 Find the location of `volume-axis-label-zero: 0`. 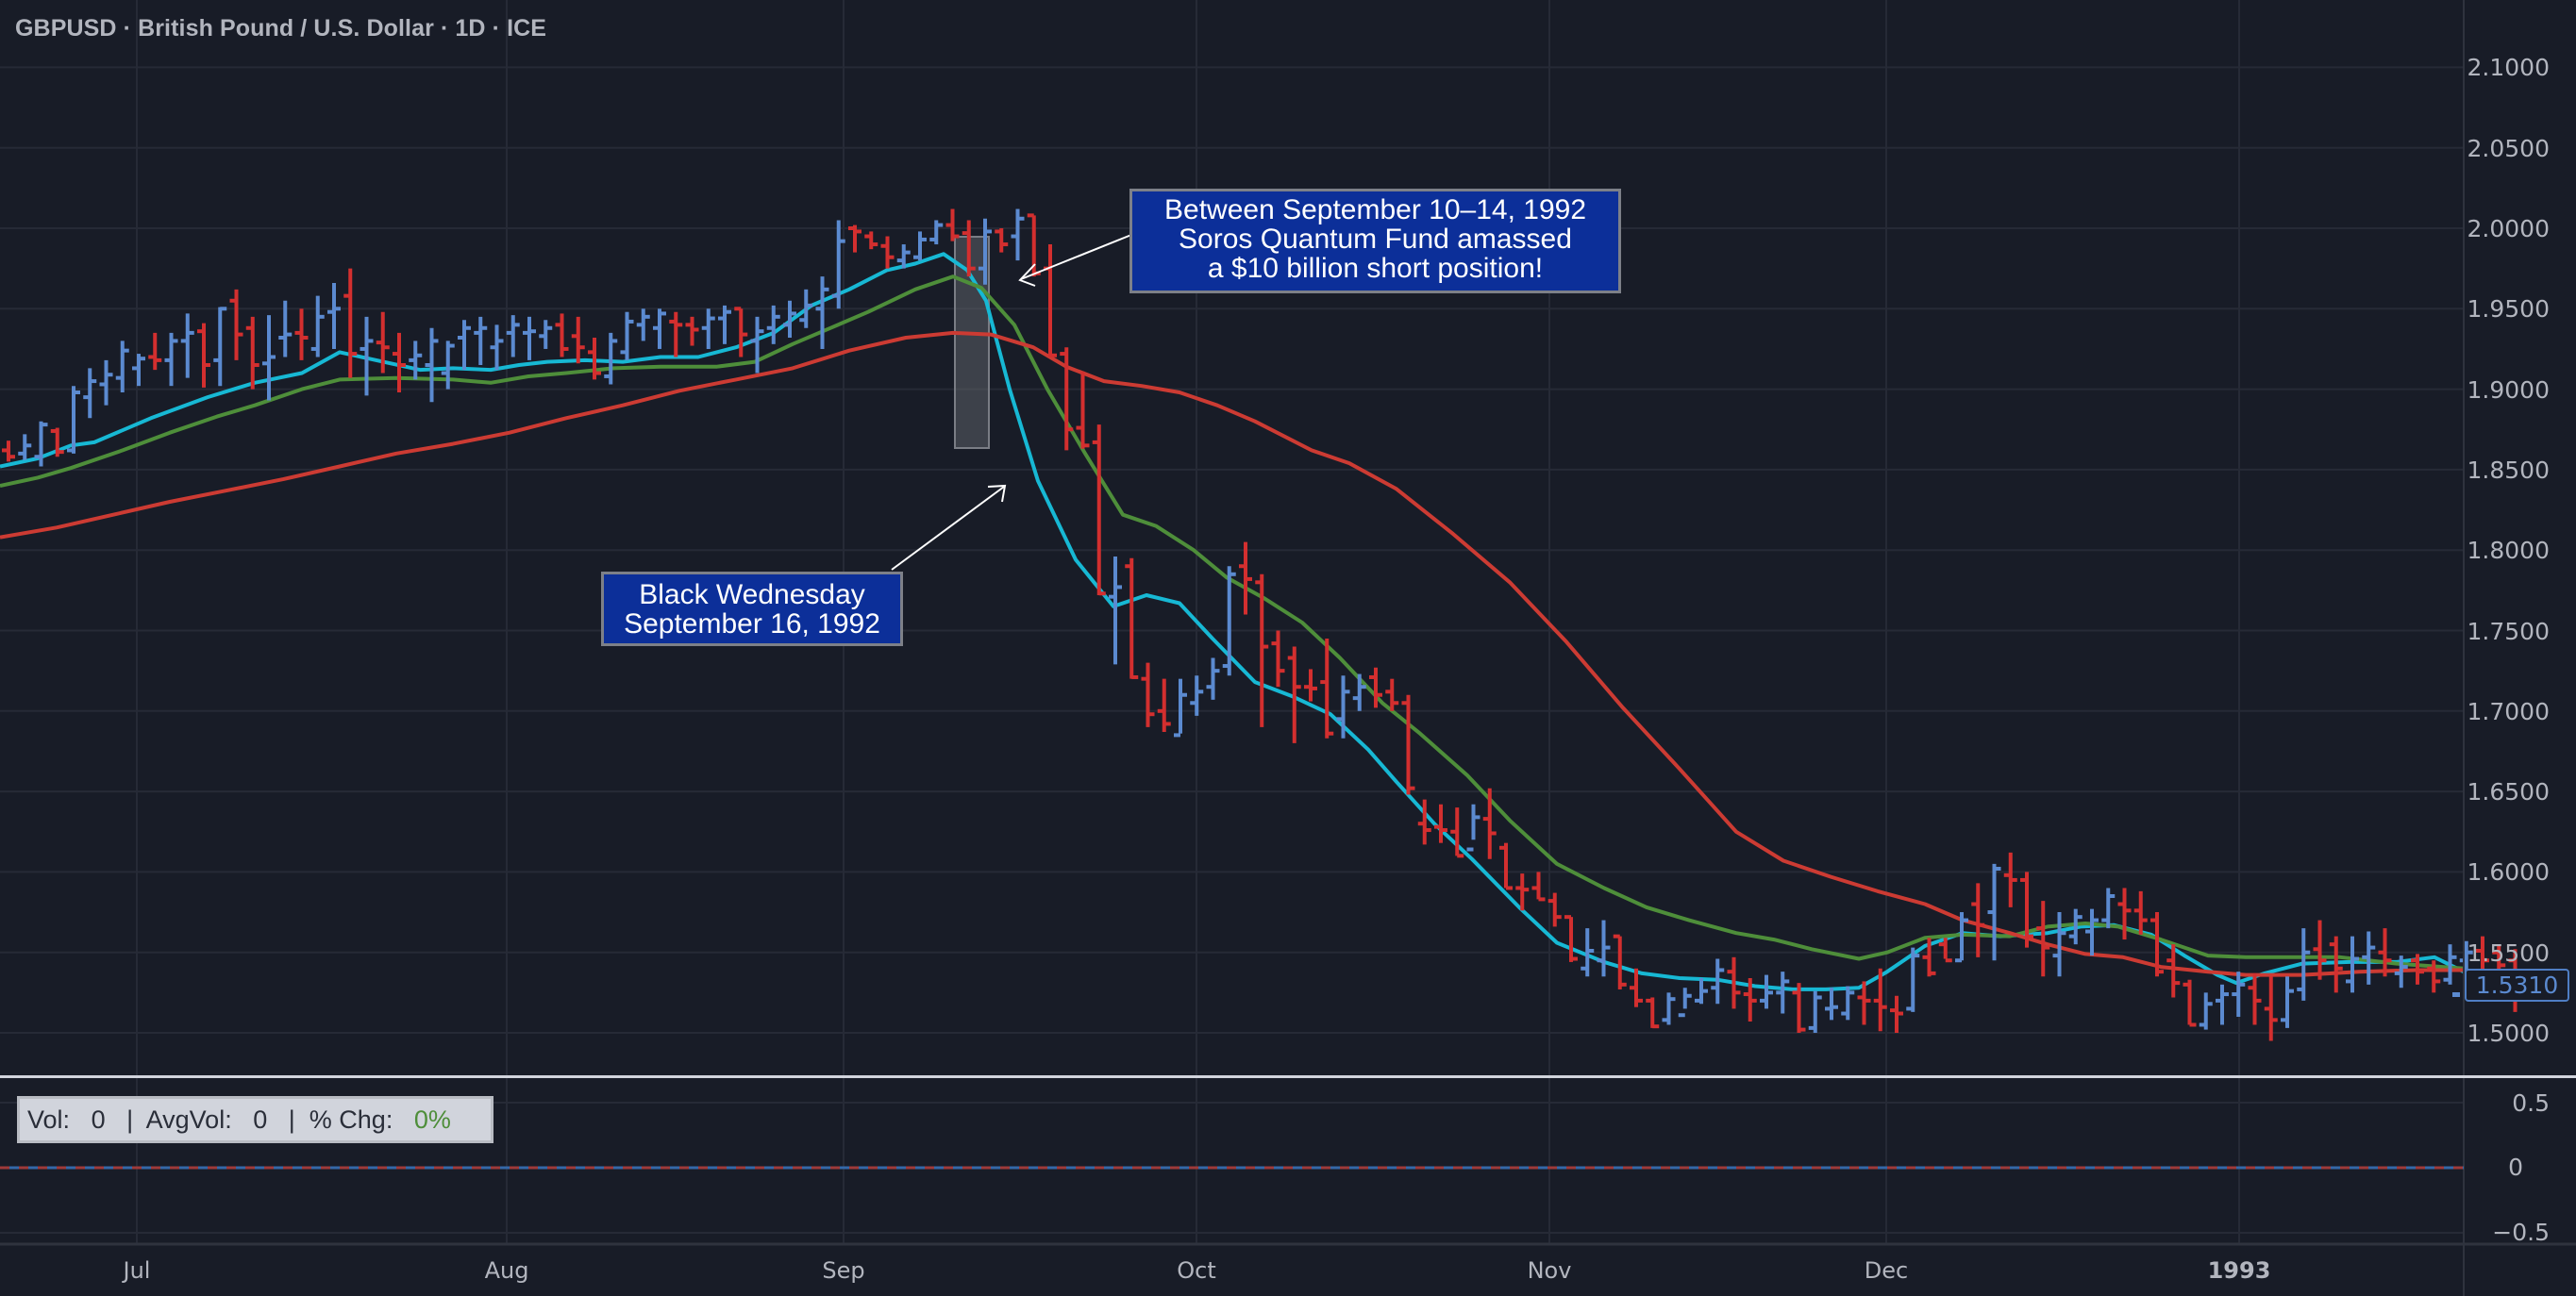

volume-axis-label-zero: 0 is located at coordinates (2515, 1167).